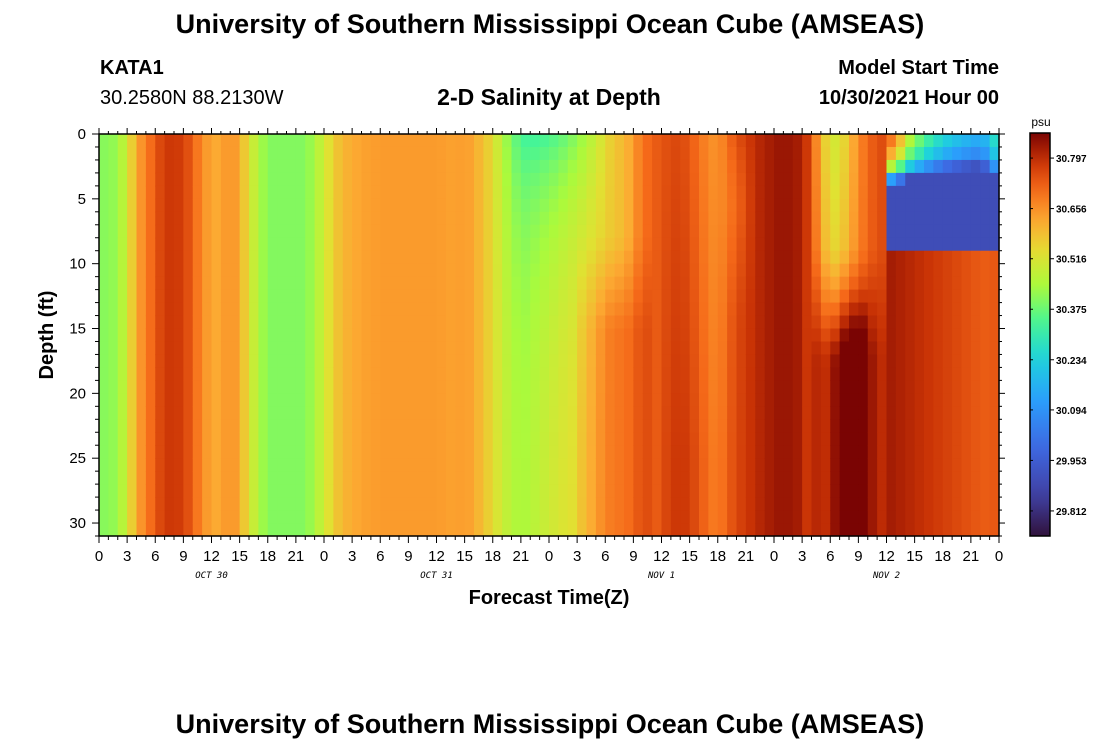  Describe the element at coordinates (192, 98) in the screenshot. I see `station-coords: 30.2580N 88.2130W` at that location.